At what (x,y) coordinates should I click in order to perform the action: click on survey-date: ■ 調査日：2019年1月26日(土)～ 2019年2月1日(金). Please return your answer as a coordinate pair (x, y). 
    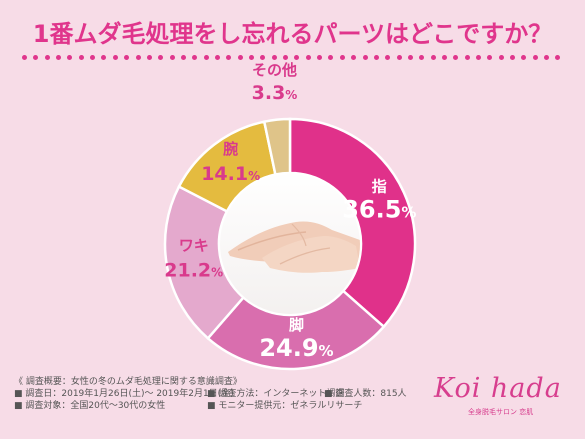
    Looking at the image, I should click on (124, 394).